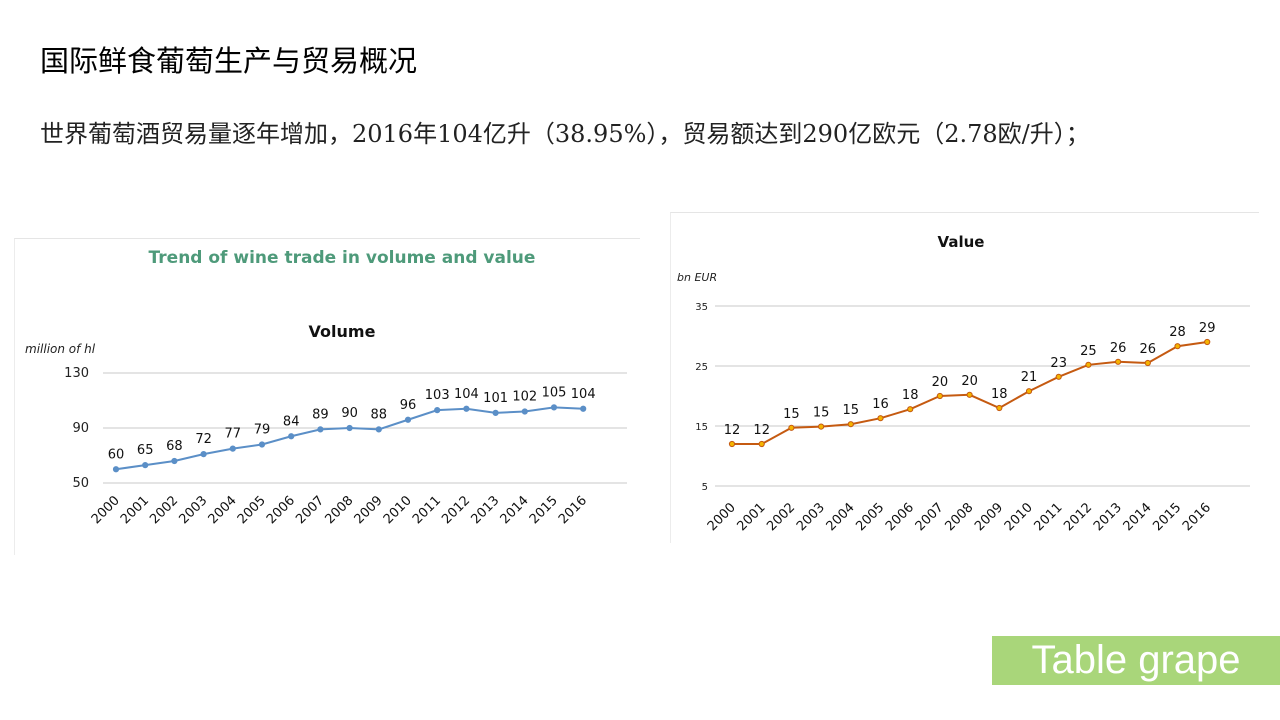 Image resolution: width=1280 pixels, height=720 pixels. I want to click on data-label: 12, so click(761, 430).